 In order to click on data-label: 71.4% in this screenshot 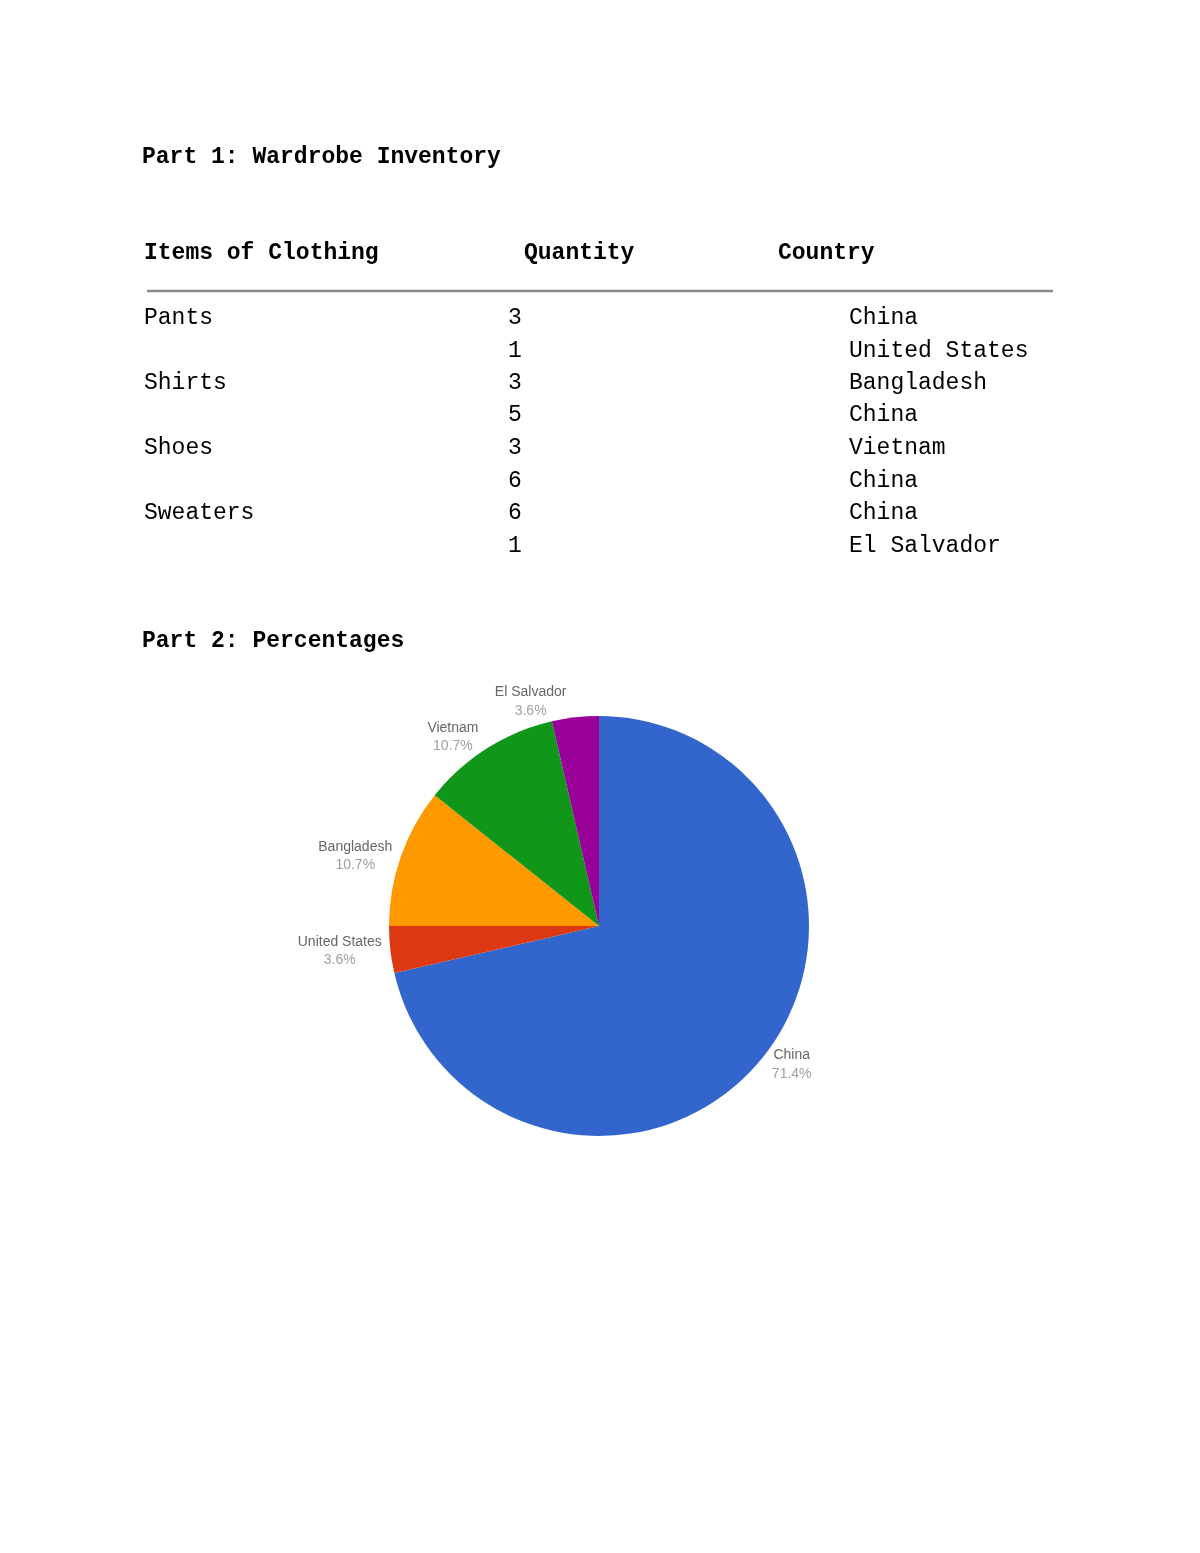, I will do `click(791, 1072)`.